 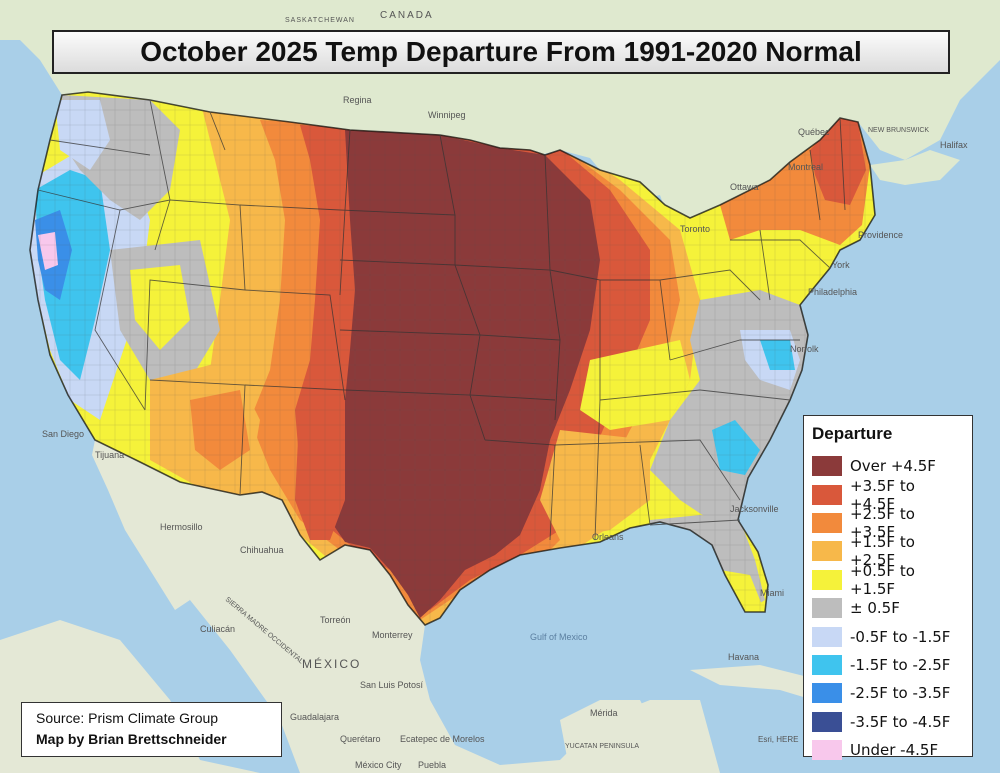 I want to click on label-yucatan: YUCATAN PENINSULA, so click(x=602, y=746).